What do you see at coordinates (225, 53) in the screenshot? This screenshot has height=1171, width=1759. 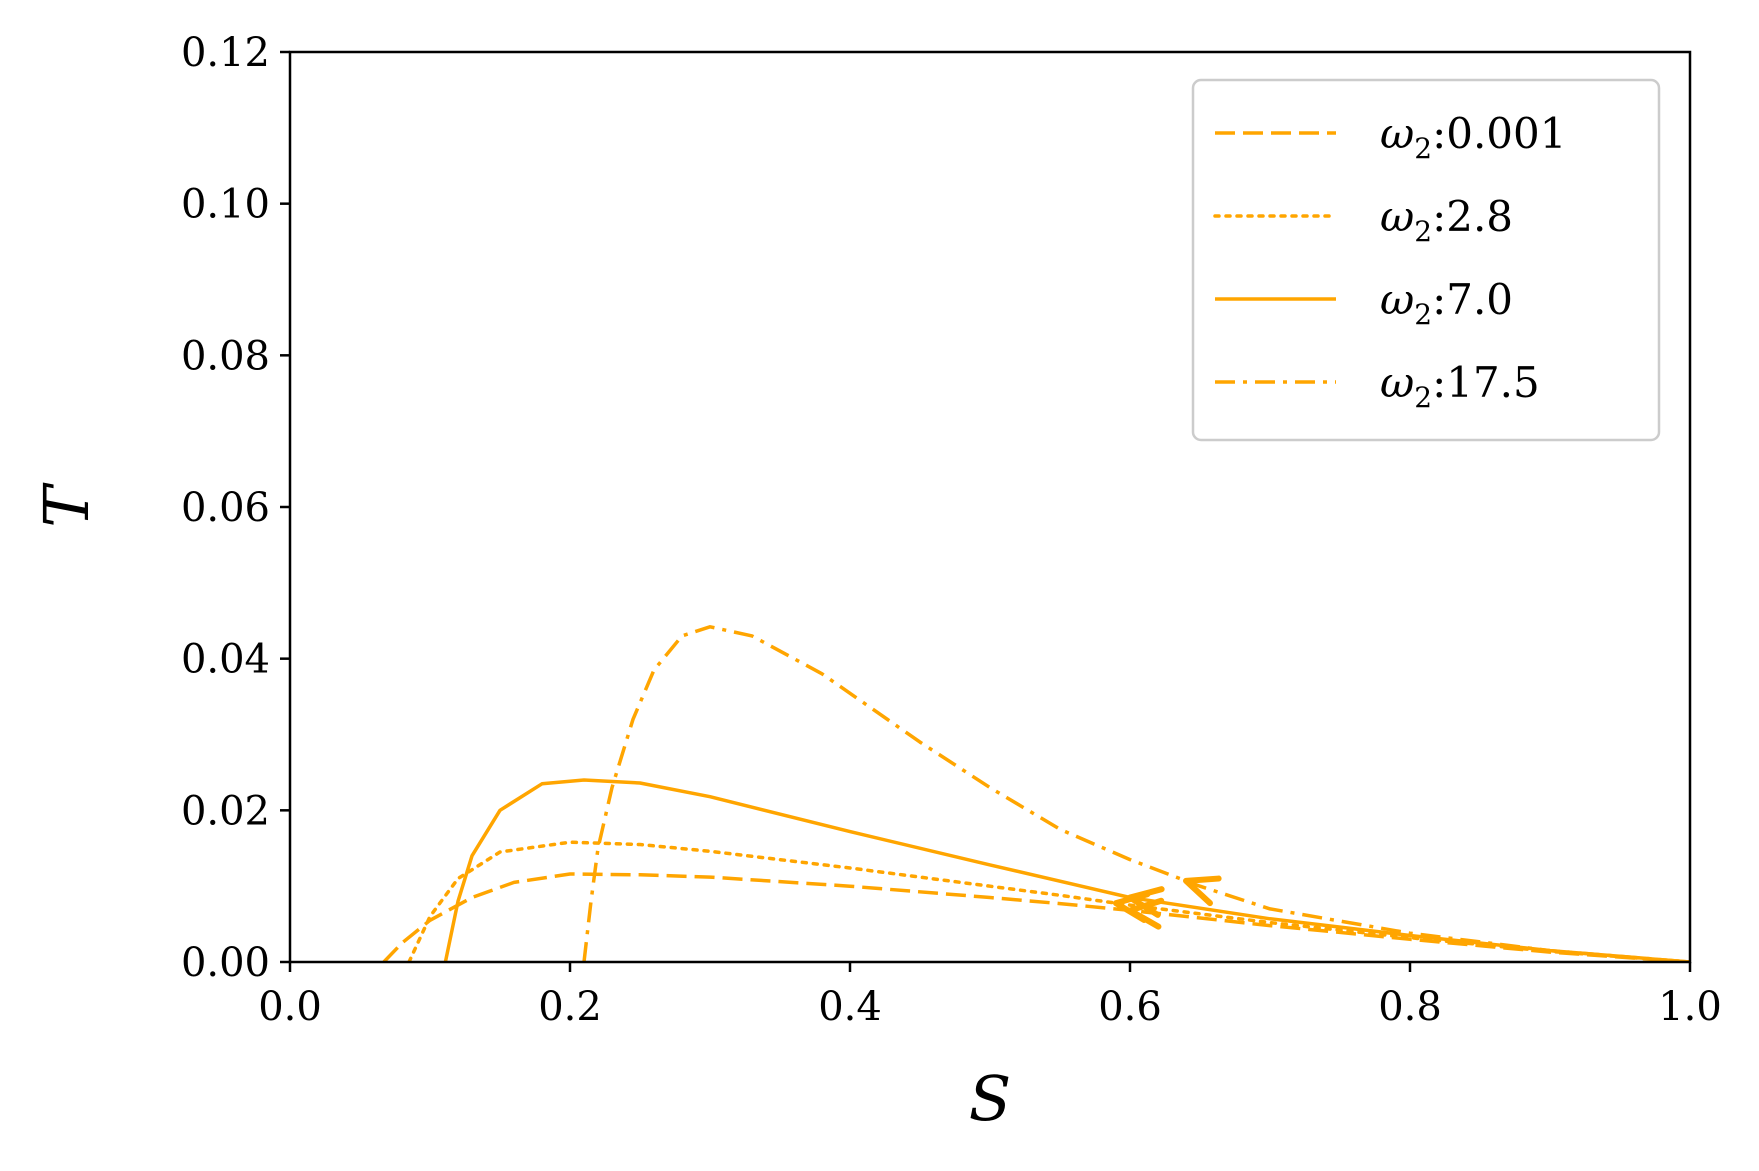 I see `y-tick-label: 0.12` at bounding box center [225, 53].